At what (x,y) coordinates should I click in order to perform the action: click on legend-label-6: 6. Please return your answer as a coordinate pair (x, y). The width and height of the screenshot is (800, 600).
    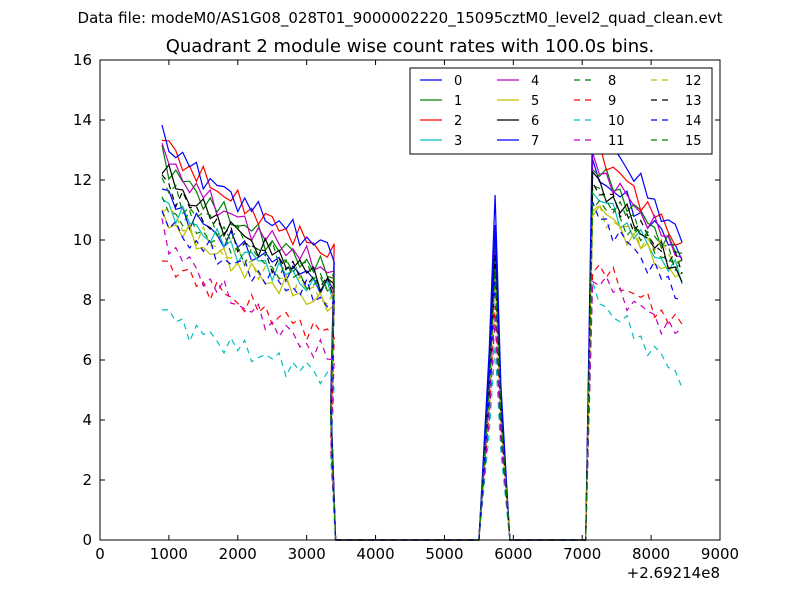
    Looking at the image, I should click on (535, 121).